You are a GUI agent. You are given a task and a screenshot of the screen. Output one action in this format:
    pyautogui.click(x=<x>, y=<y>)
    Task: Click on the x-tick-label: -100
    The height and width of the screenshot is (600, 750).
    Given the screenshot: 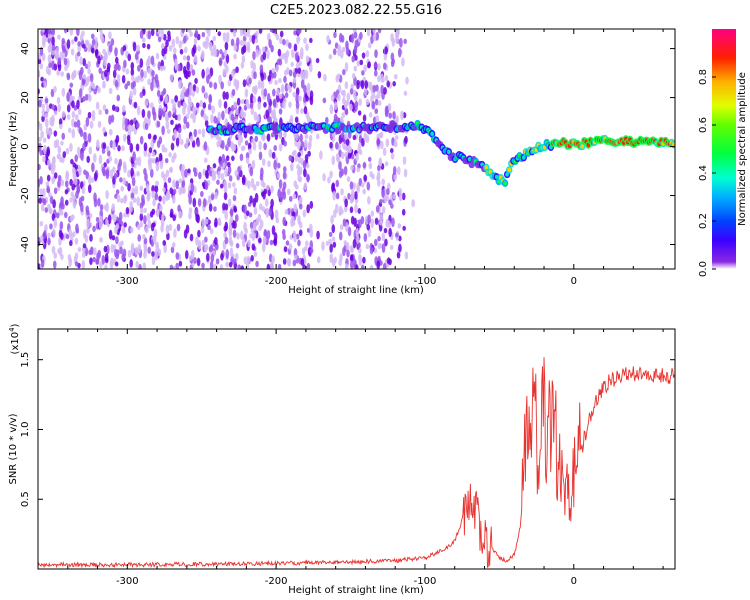 What is the action you would take?
    pyautogui.click(x=425, y=581)
    